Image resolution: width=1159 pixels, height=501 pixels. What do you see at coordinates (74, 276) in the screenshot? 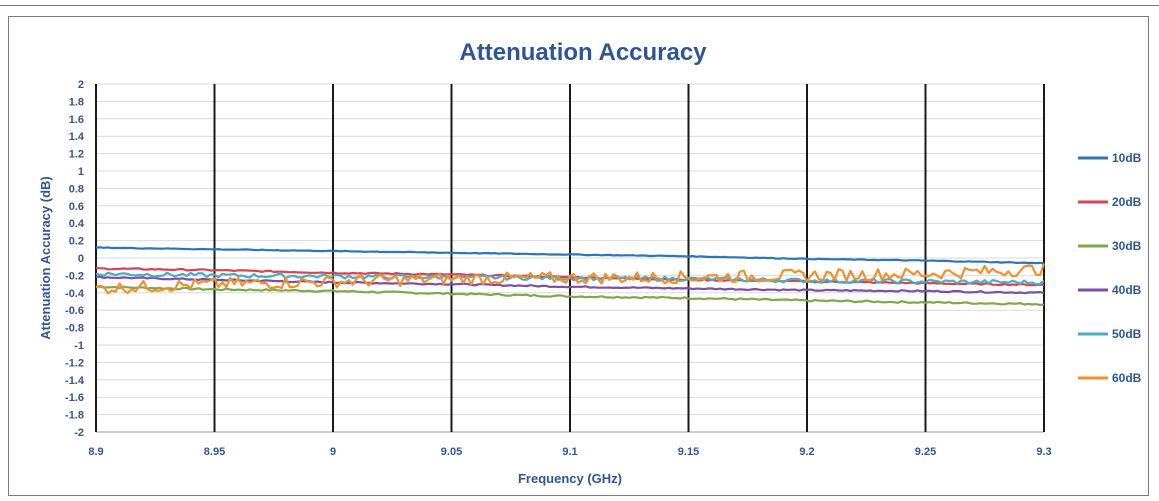
I see `y-tick-label: -0.2` at bounding box center [74, 276].